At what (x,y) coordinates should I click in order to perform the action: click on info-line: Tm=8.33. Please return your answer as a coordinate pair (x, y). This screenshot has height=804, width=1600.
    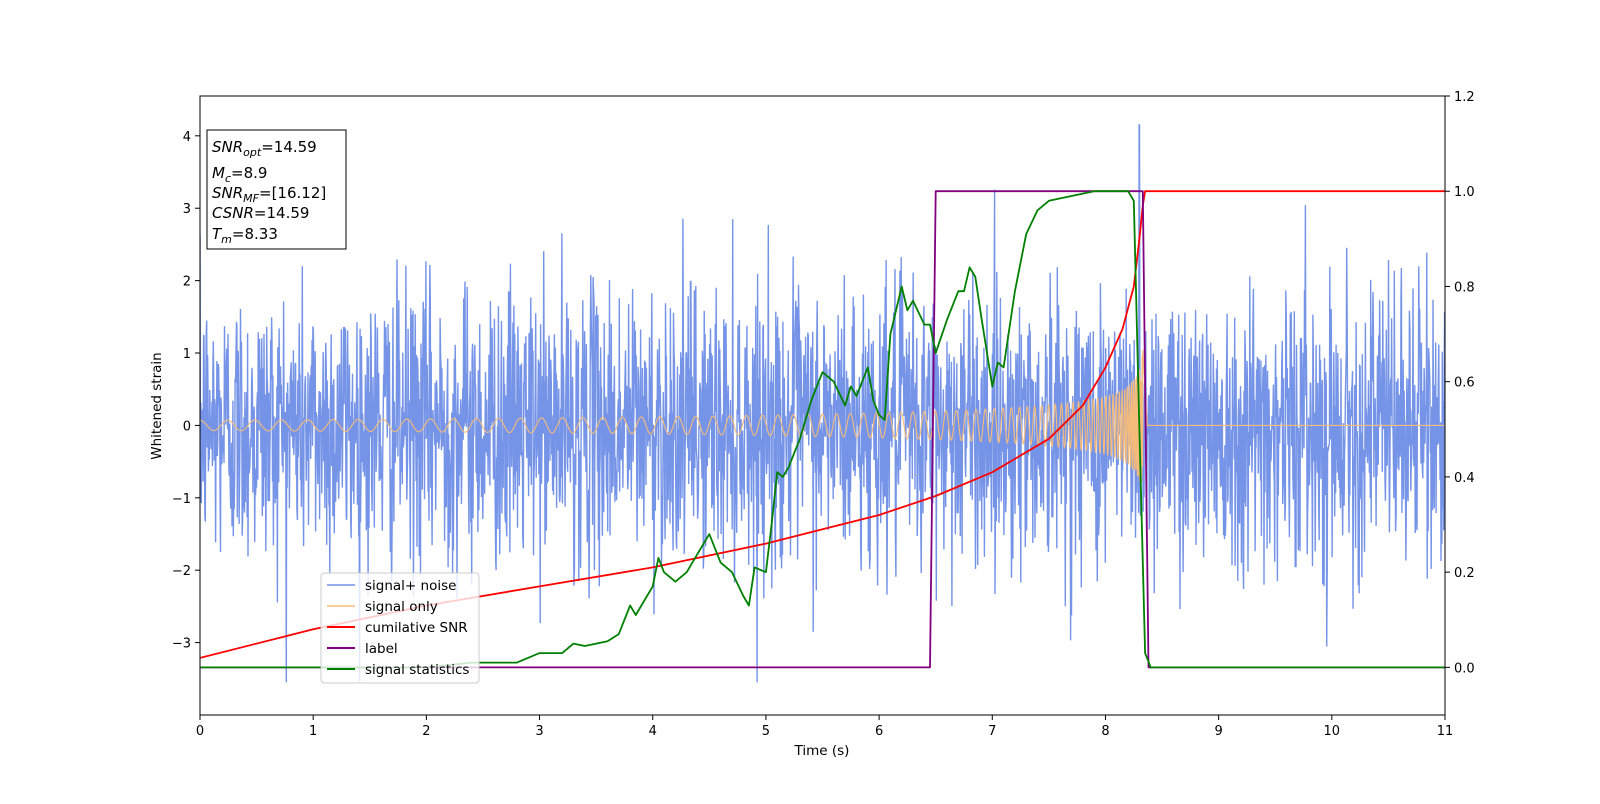
    Looking at the image, I should click on (245, 235).